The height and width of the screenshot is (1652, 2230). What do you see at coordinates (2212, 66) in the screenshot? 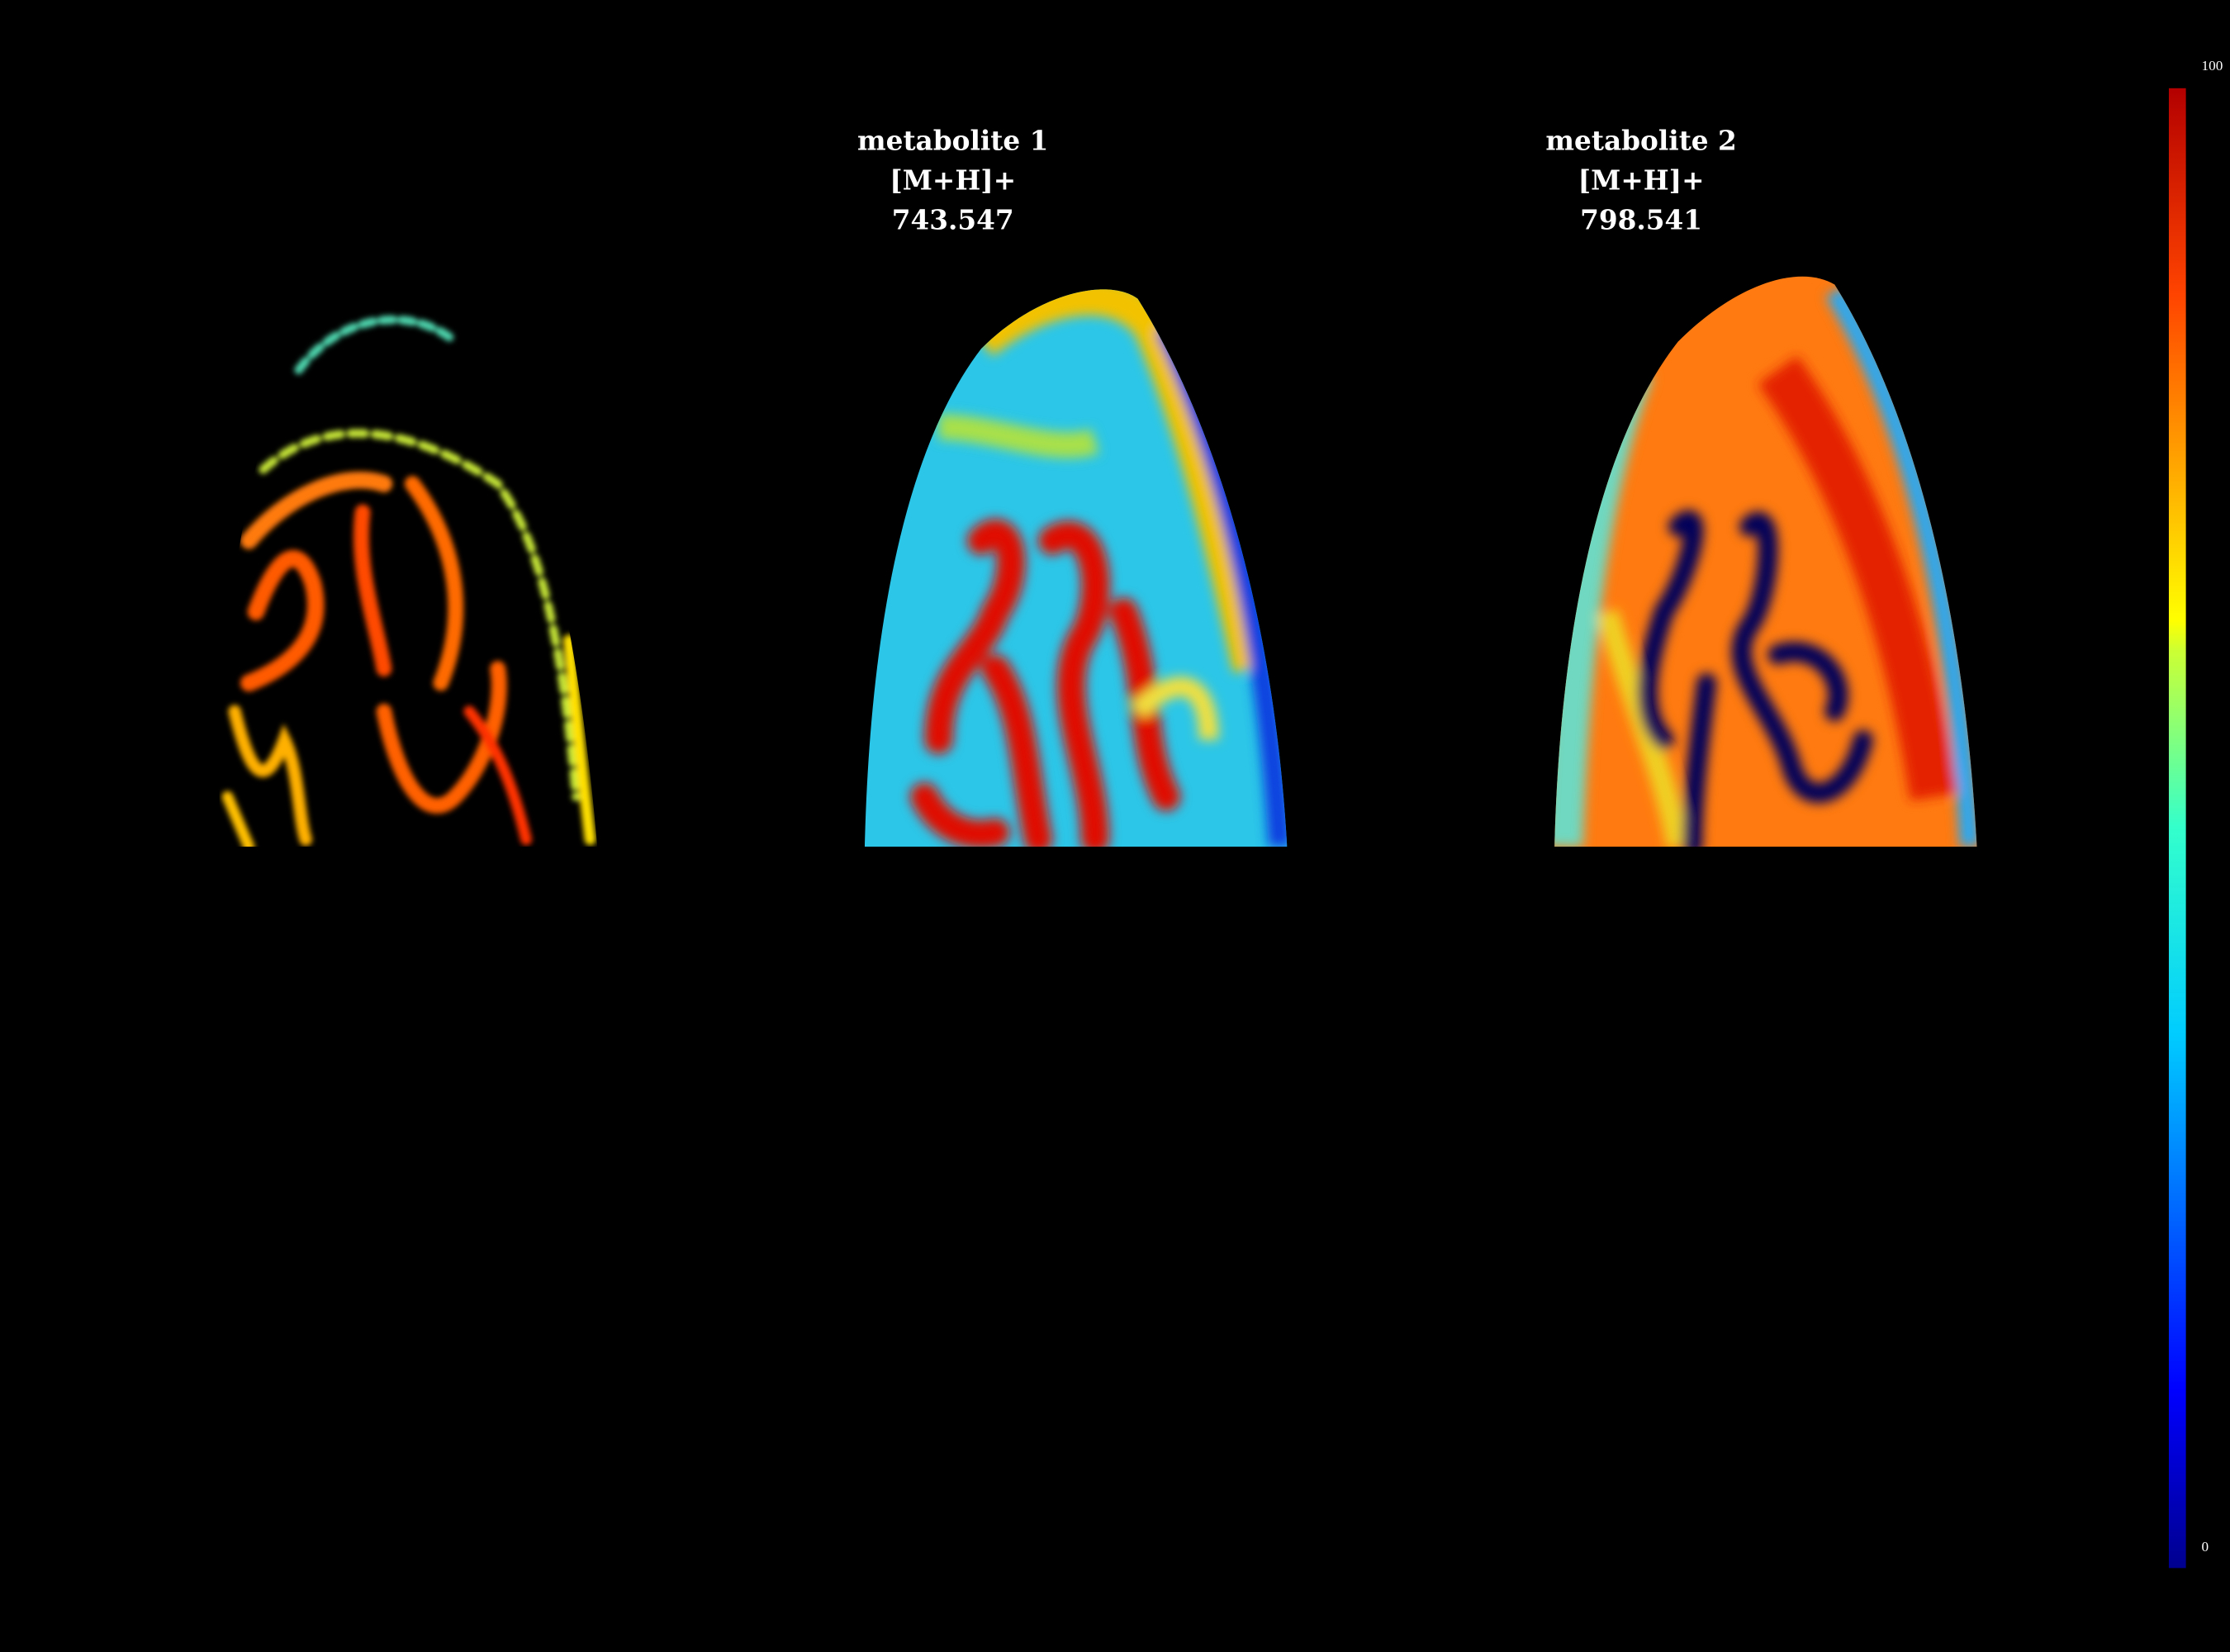
I see `colorbar-max-label: 100` at bounding box center [2212, 66].